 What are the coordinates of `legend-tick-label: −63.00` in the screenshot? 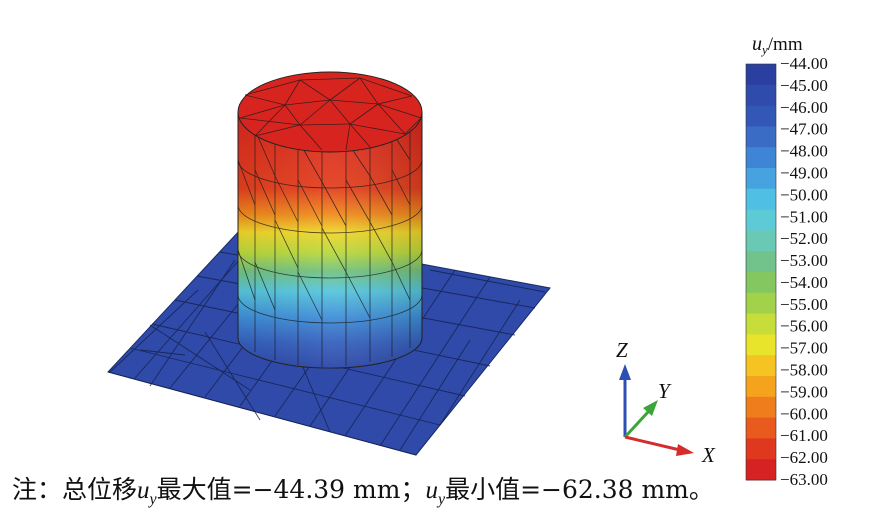 It's located at (804, 479).